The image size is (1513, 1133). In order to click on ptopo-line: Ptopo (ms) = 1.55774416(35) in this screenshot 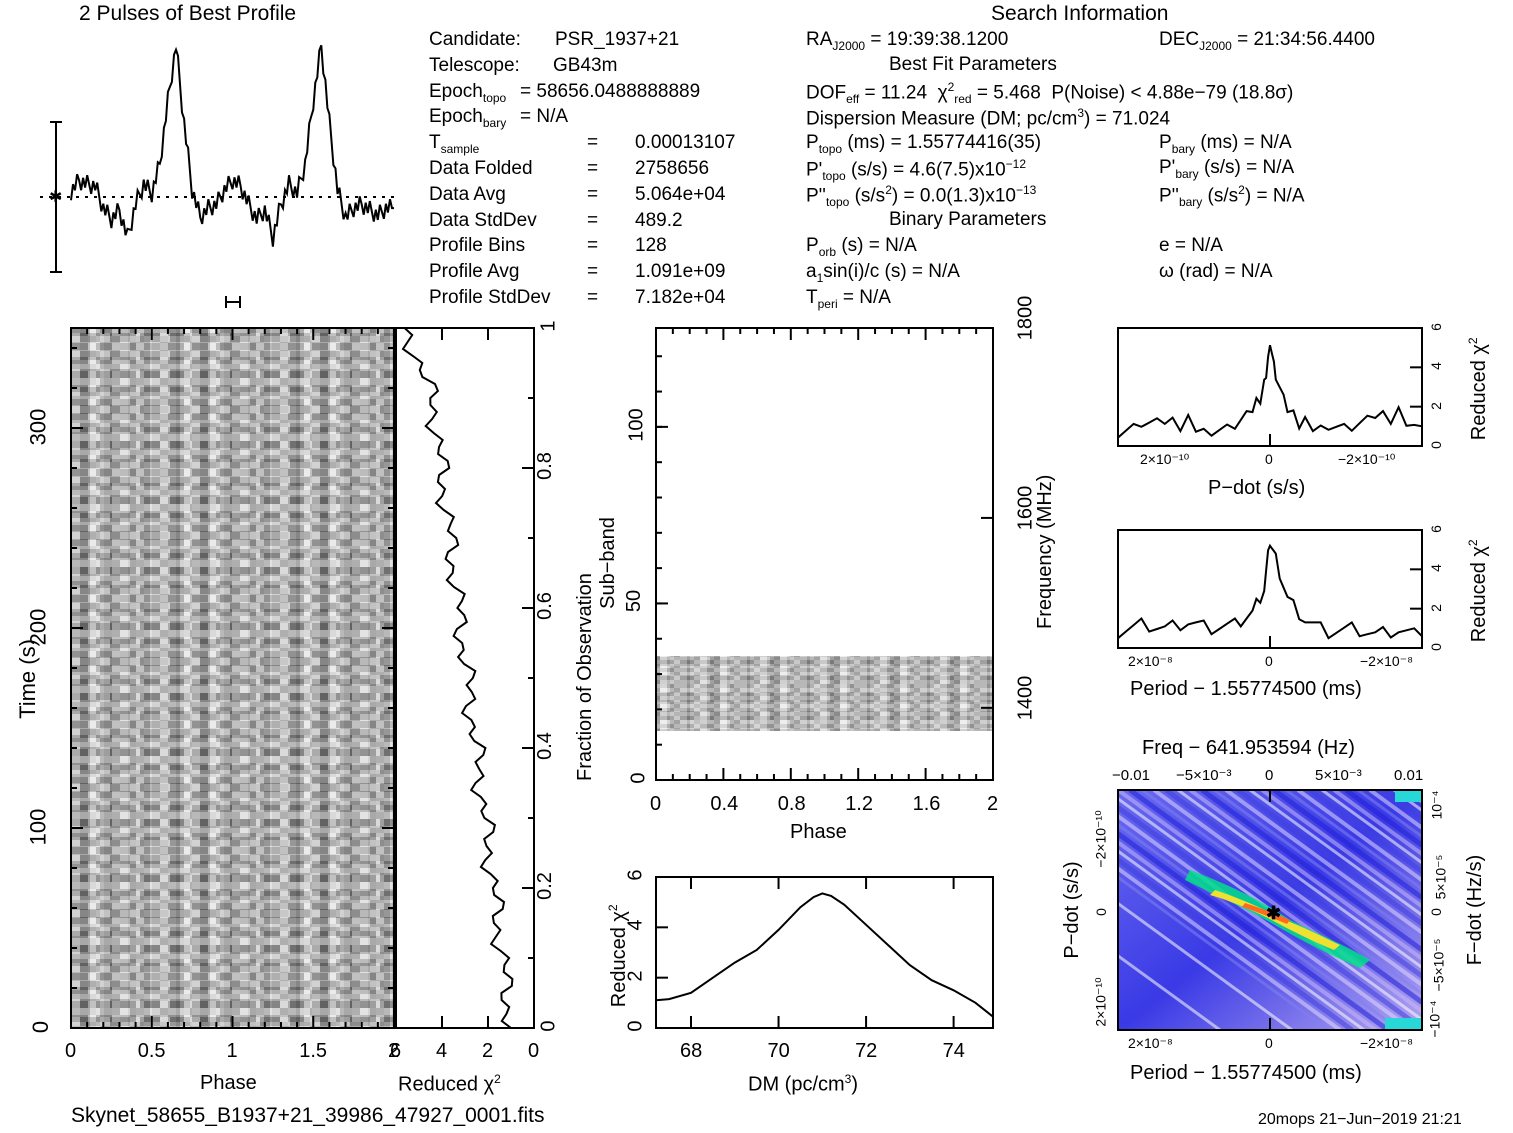, I will do `click(924, 144)`.